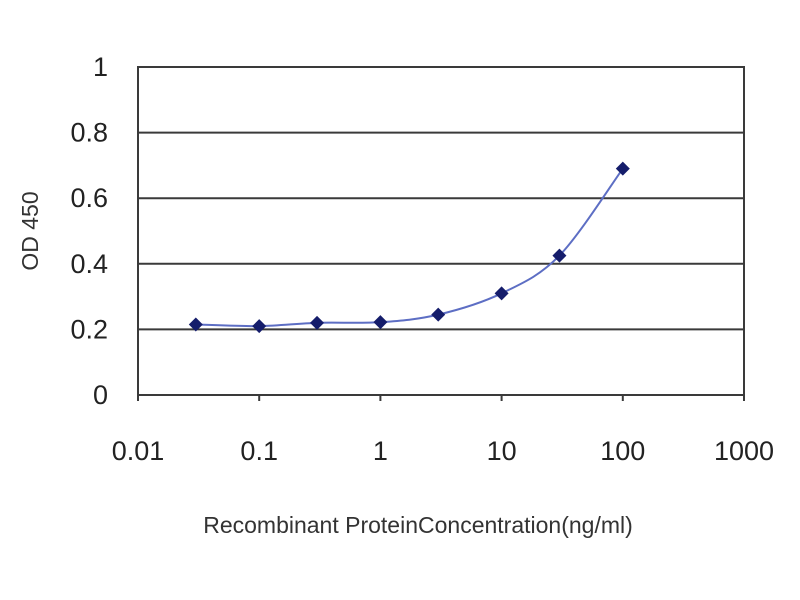 This screenshot has width=800, height=600. I want to click on y-tick-label: 0.6, so click(89, 198).